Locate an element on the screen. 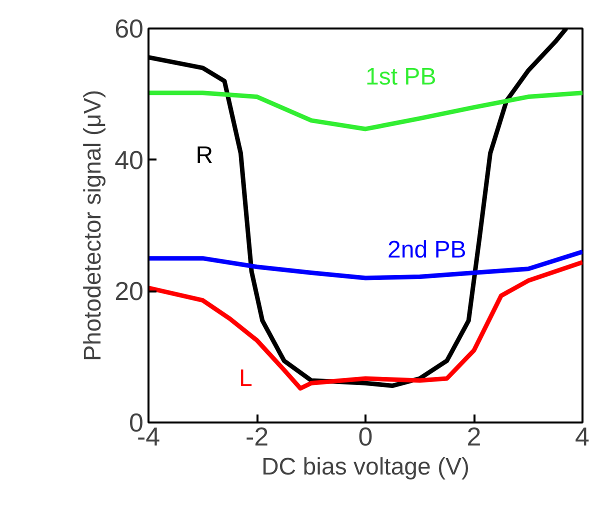 The height and width of the screenshot is (523, 589). y-tick-label: 40 is located at coordinates (129, 159).